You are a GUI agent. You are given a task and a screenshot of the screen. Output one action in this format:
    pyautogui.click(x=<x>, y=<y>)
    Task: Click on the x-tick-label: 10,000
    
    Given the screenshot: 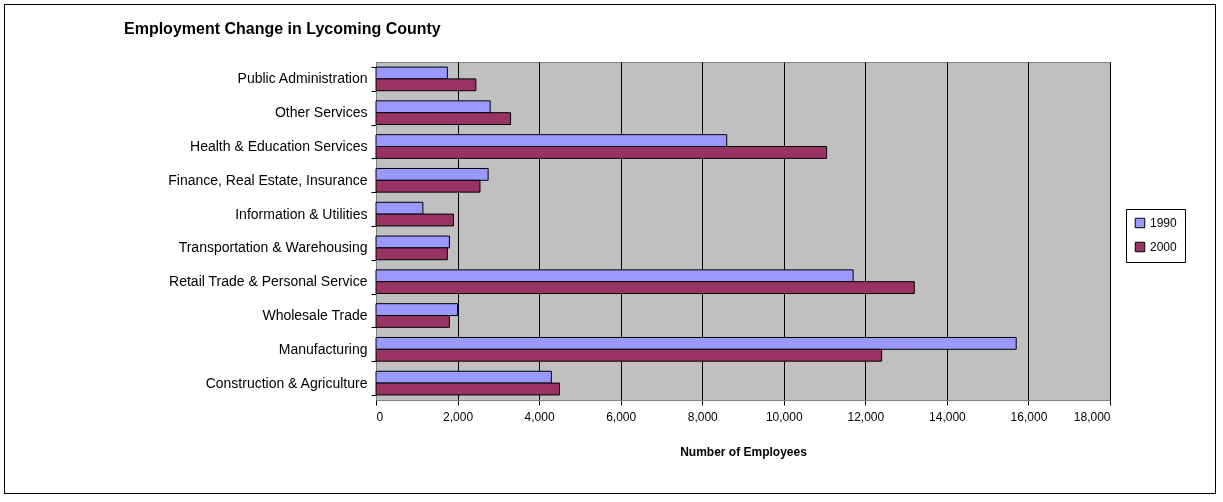 What is the action you would take?
    pyautogui.click(x=784, y=416)
    